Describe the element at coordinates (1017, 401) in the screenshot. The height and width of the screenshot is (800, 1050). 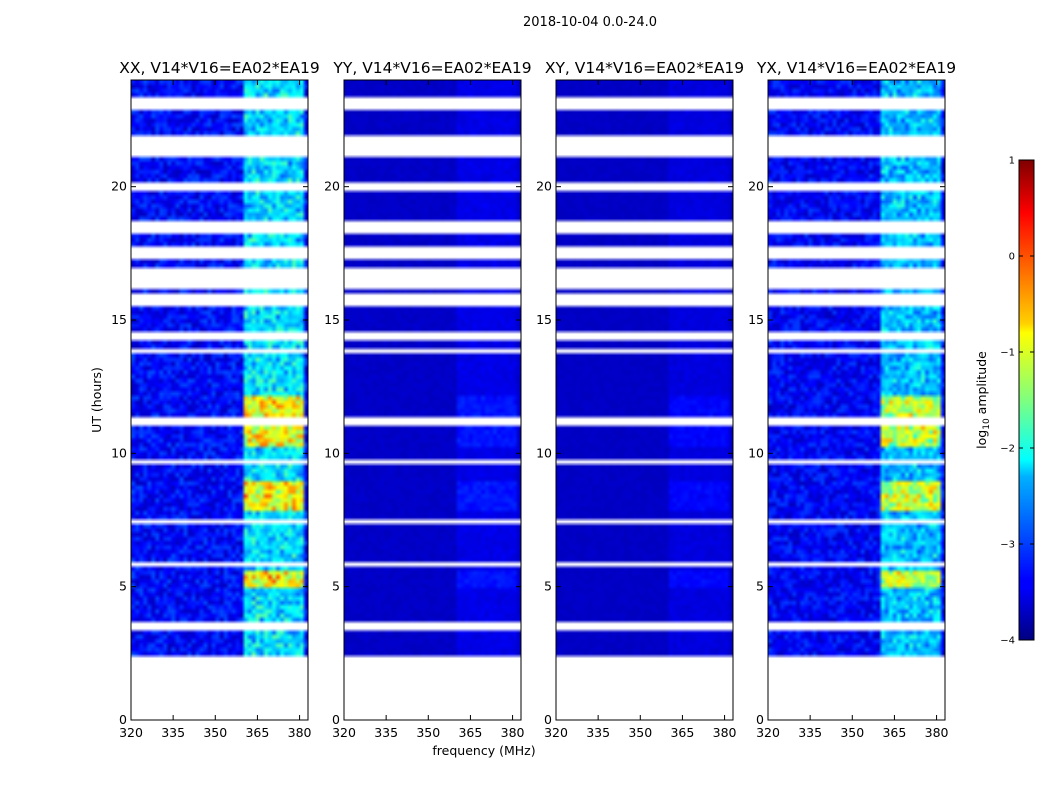
I see `colorbar-ticks: 1 0 −1 −2 −3 −4` at that location.